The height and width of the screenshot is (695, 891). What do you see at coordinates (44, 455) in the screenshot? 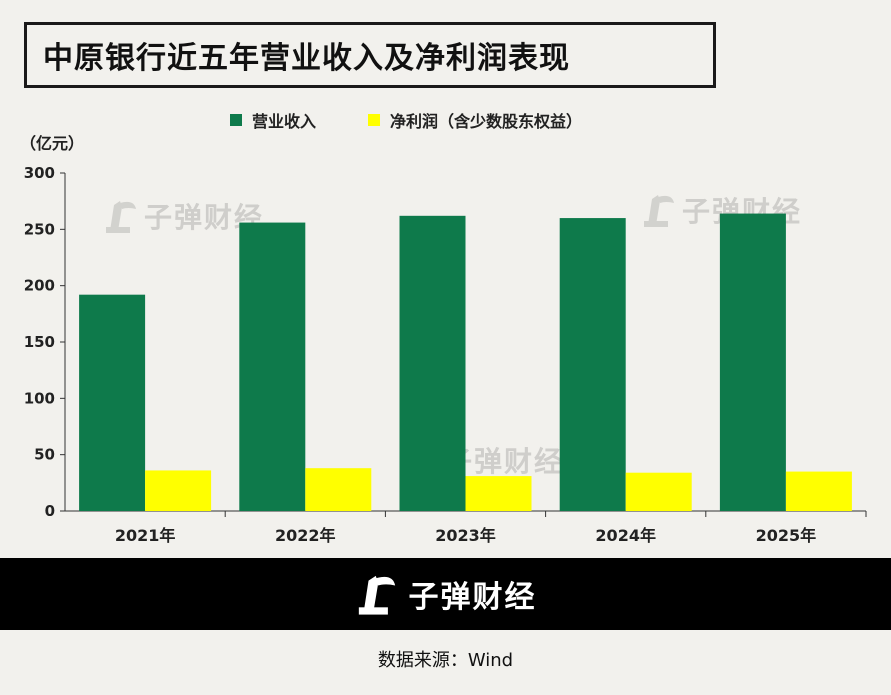
I see `y-tick-label: 50` at bounding box center [44, 455].